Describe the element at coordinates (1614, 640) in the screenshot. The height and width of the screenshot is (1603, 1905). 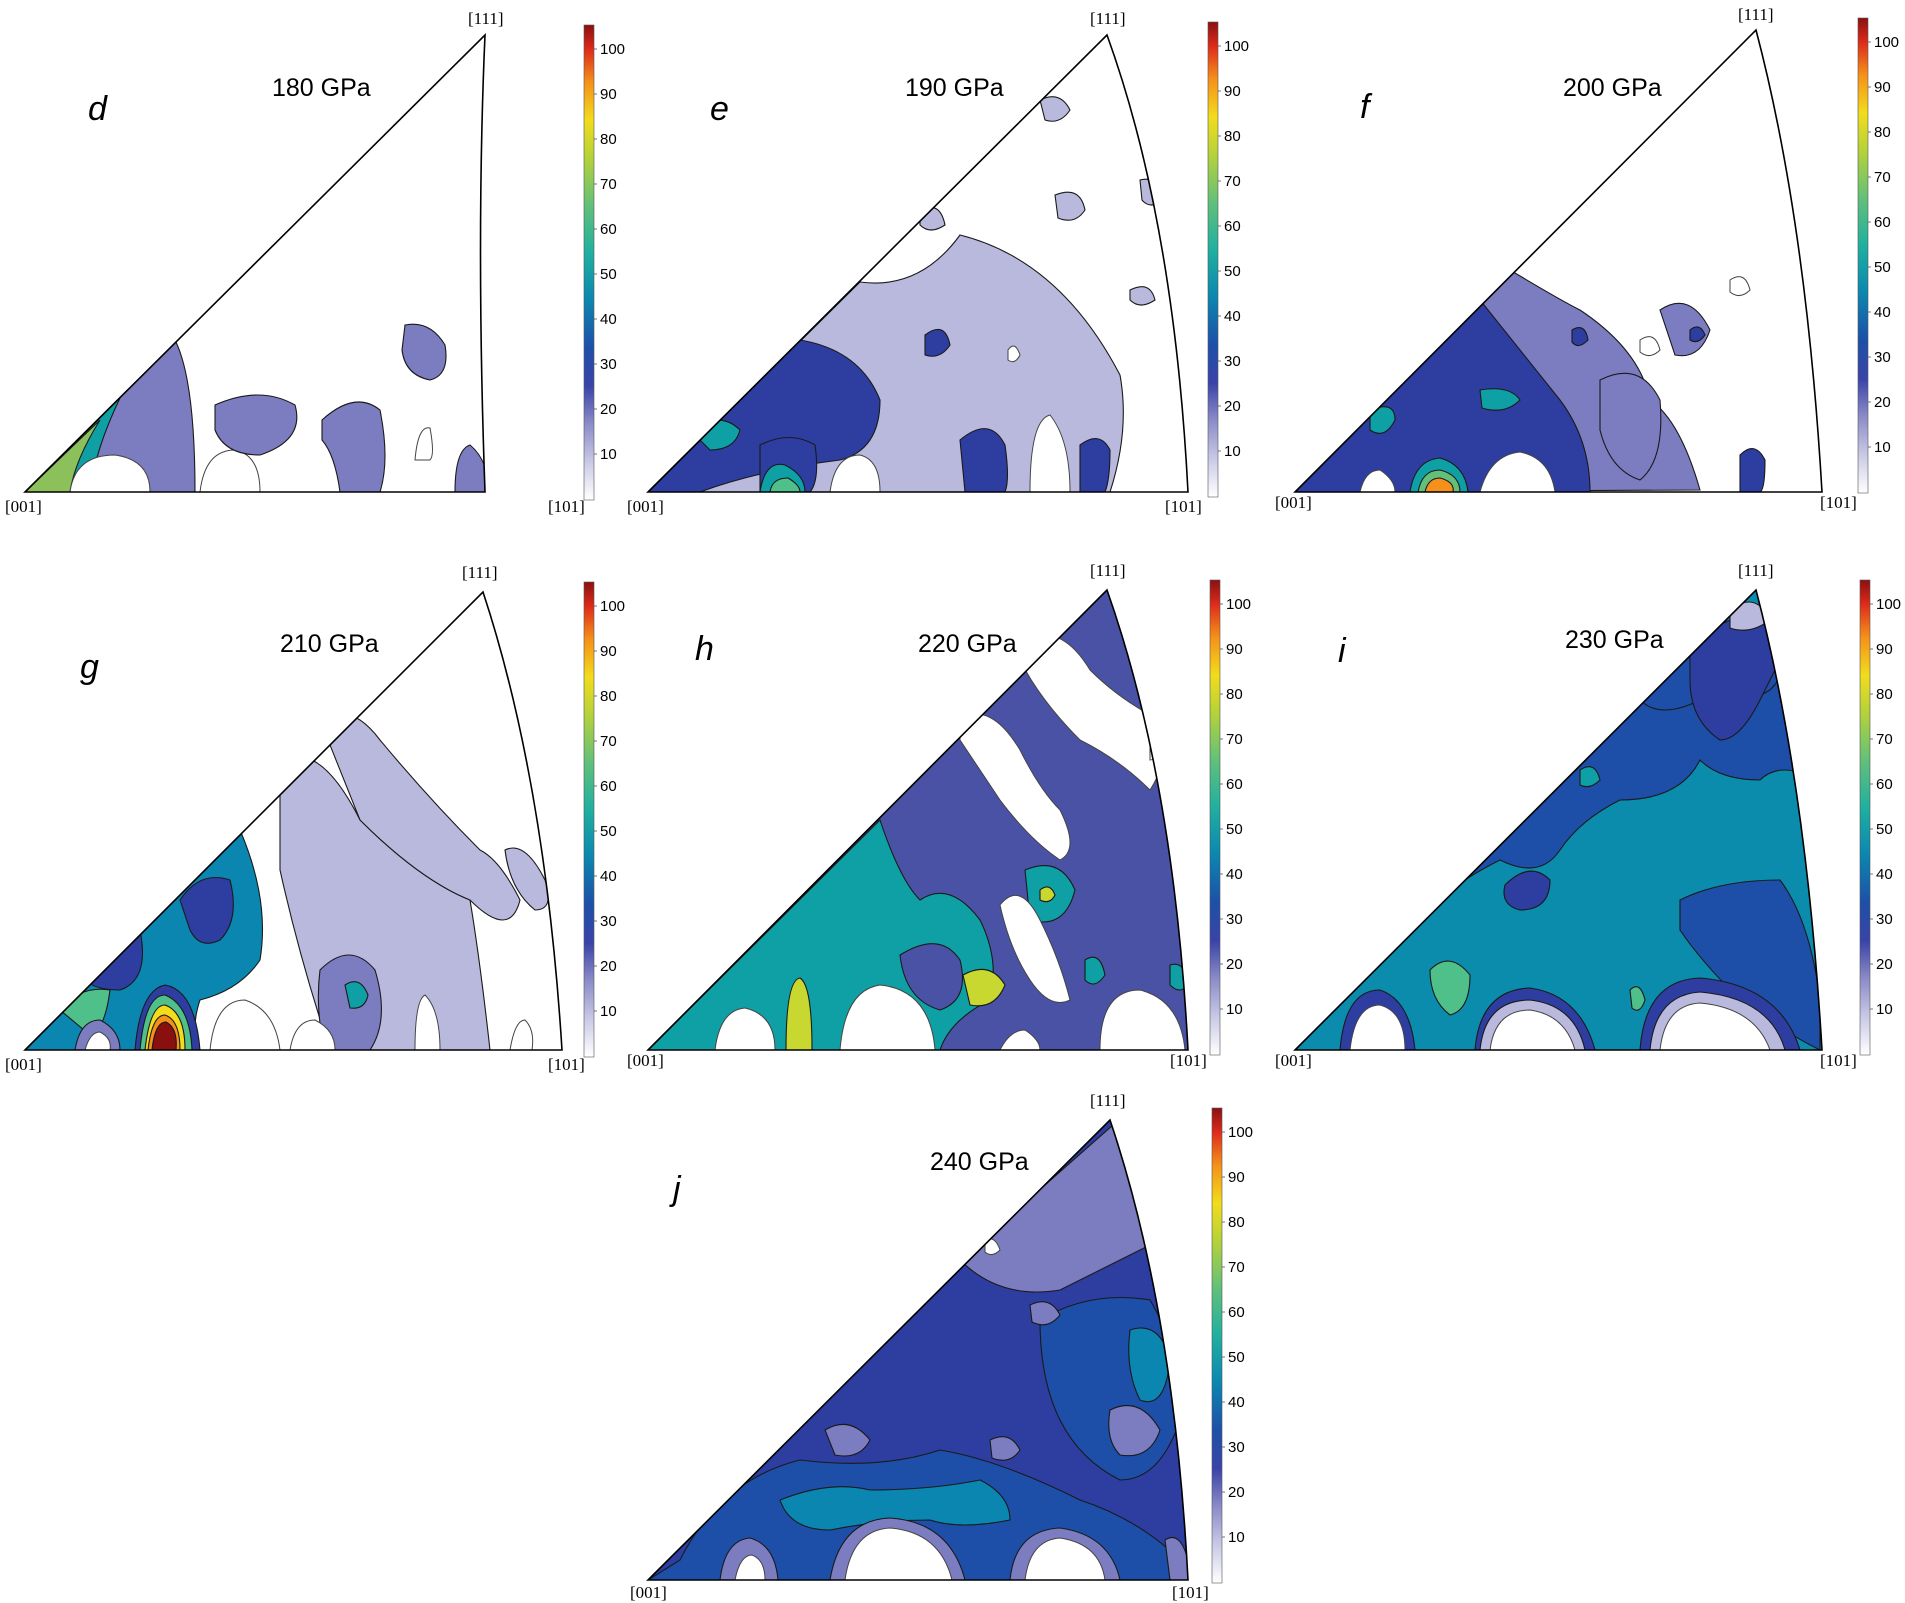
I see `panel-i-title: 230 GPa` at that location.